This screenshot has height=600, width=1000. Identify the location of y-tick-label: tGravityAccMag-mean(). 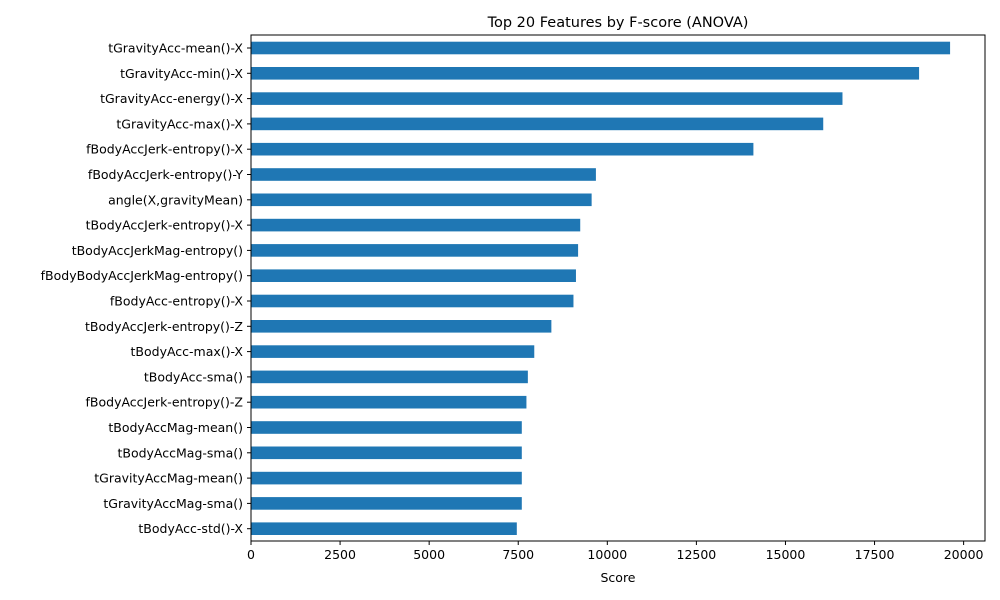
(168, 478).